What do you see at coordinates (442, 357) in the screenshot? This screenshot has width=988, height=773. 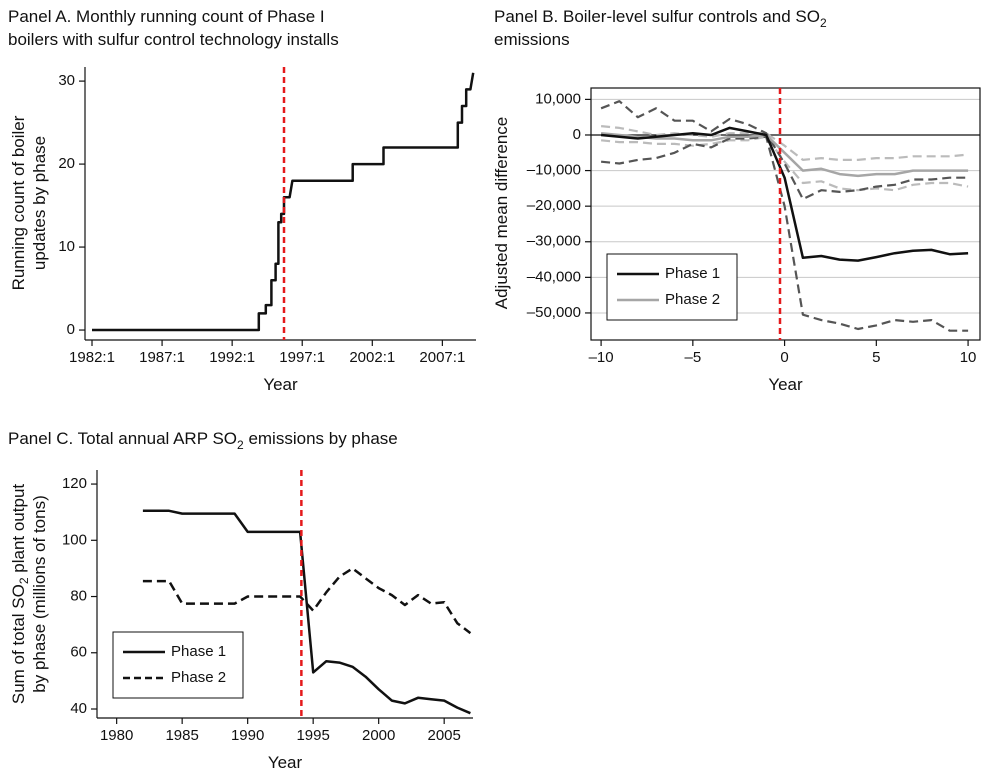 I see `x-tick-label: 2007:1` at bounding box center [442, 357].